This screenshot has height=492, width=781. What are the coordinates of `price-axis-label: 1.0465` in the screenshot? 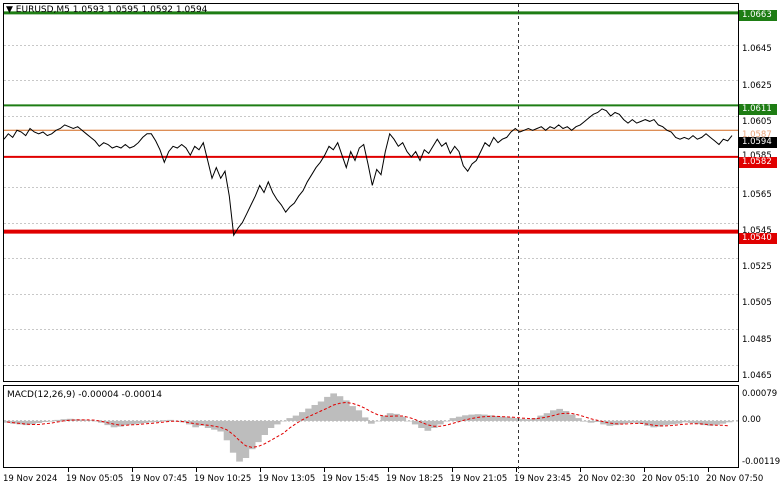 It's located at (757, 376).